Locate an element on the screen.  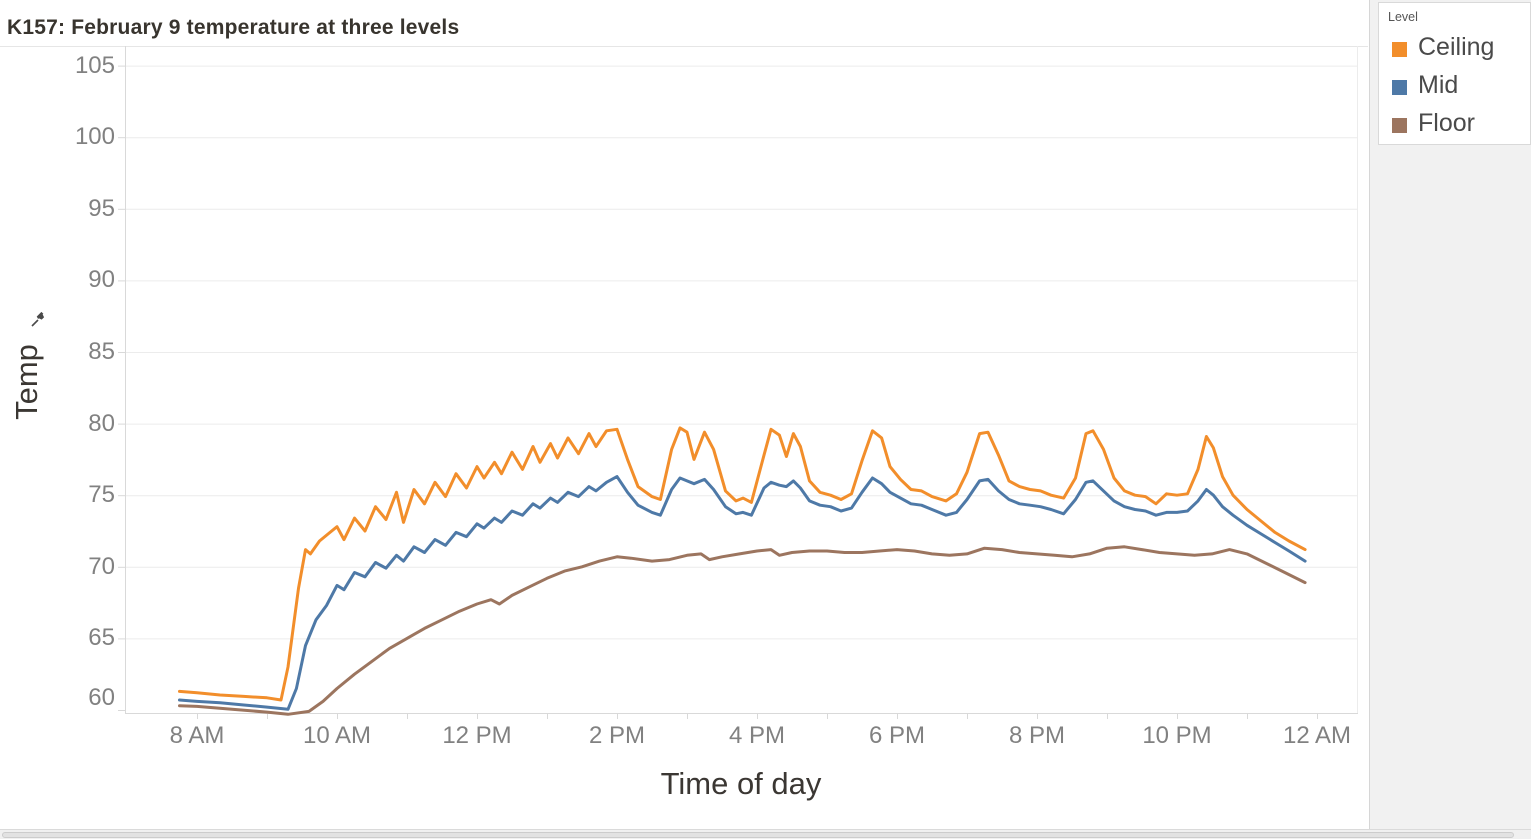
legend-item-floor: Floor is located at coordinates (1454, 126).